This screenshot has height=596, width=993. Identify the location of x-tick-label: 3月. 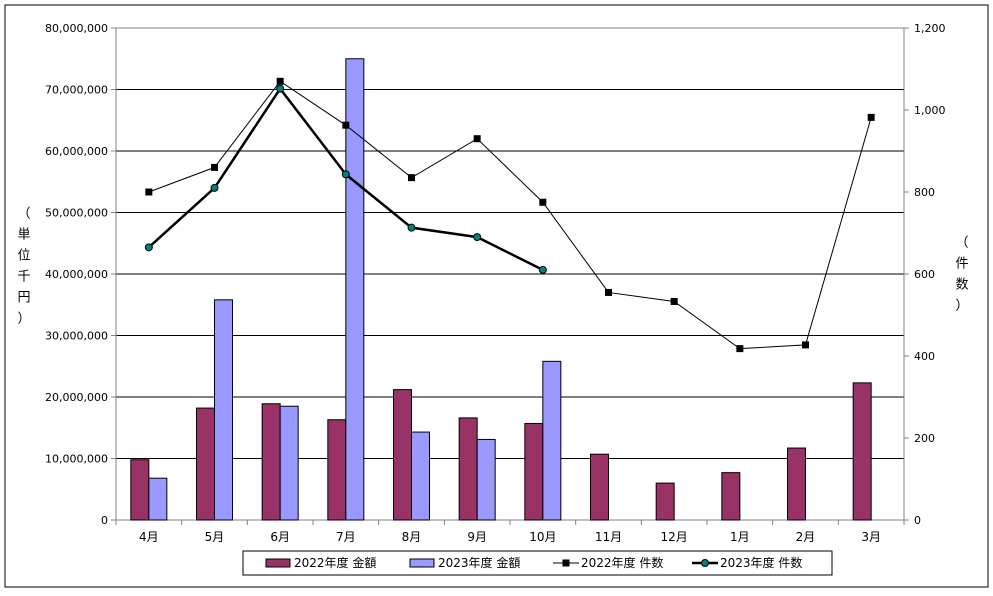
(871, 537).